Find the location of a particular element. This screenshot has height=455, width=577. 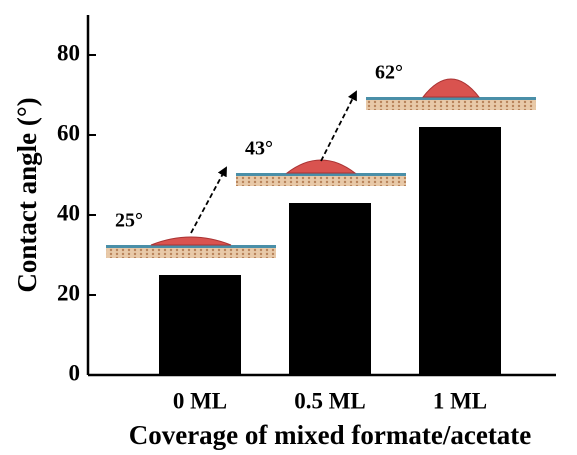

x-axis-title: Coverage of mixed formate/acetate is located at coordinates (330, 435).